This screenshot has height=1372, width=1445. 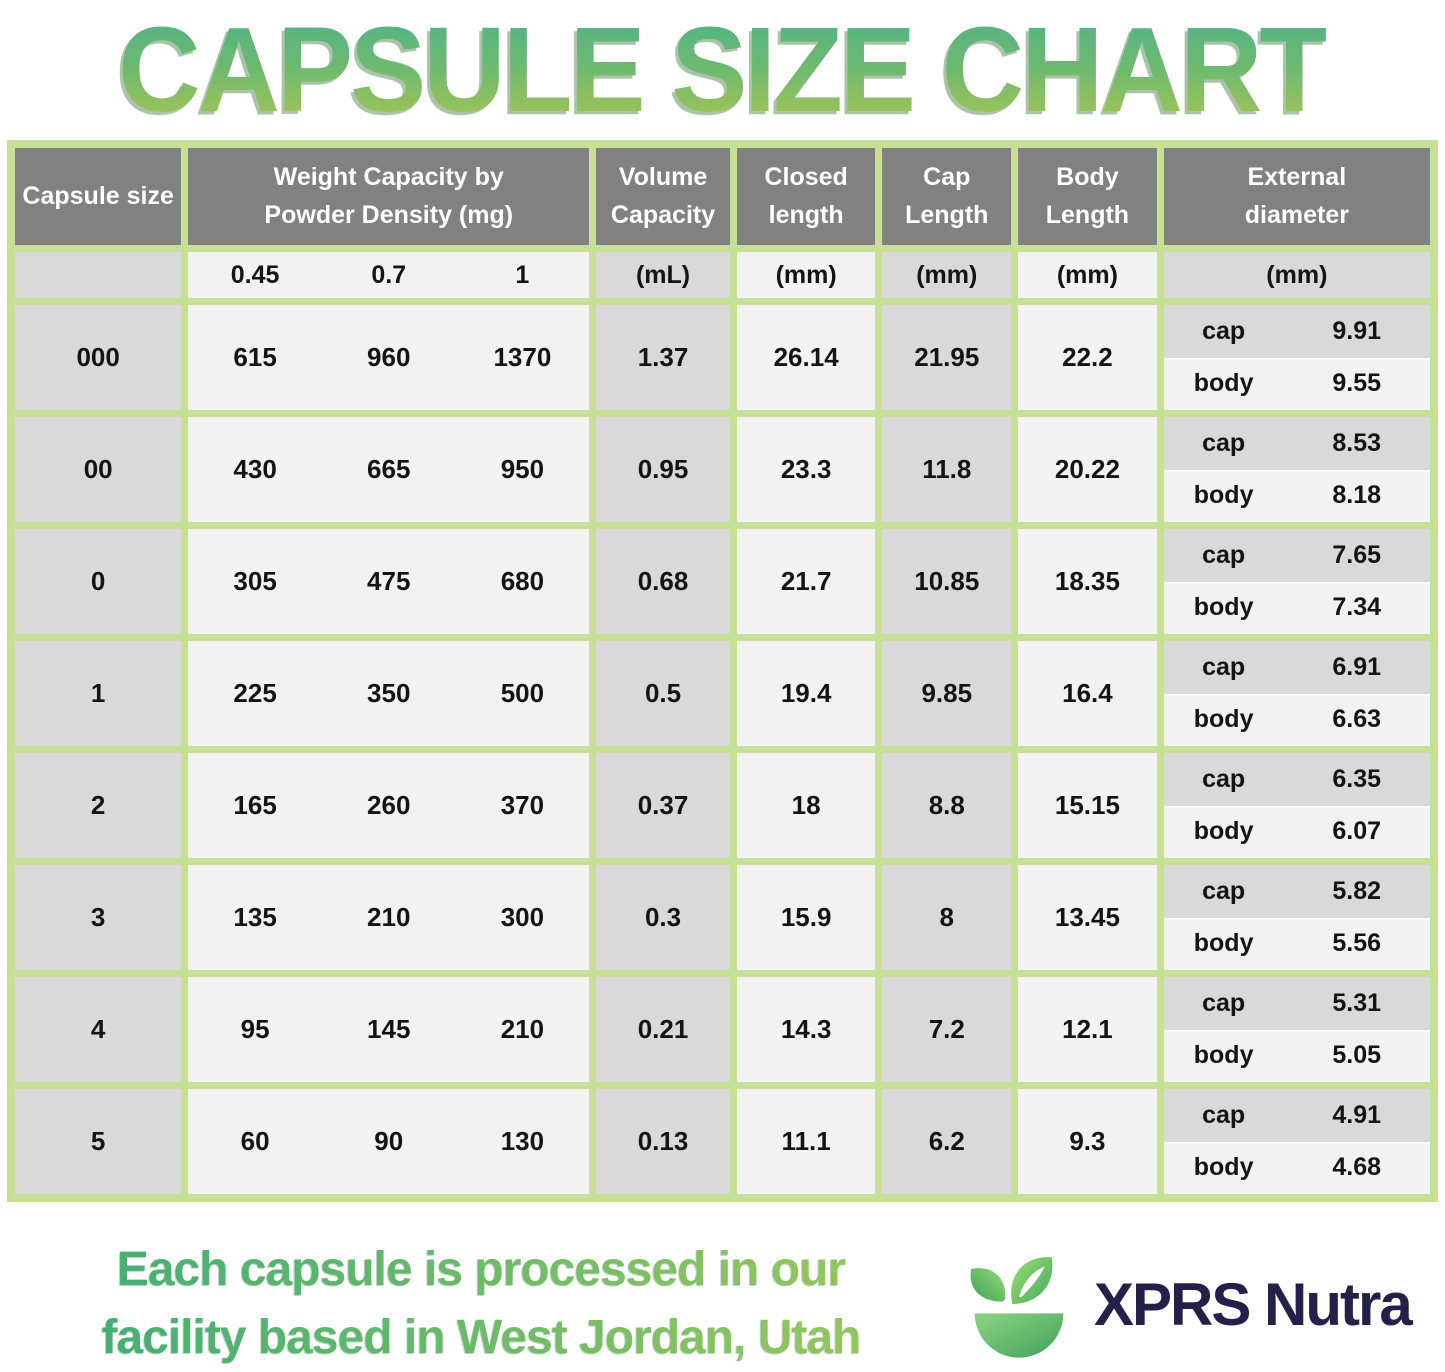 I want to click on body-length-cell: 13.45, so click(x=1087, y=917).